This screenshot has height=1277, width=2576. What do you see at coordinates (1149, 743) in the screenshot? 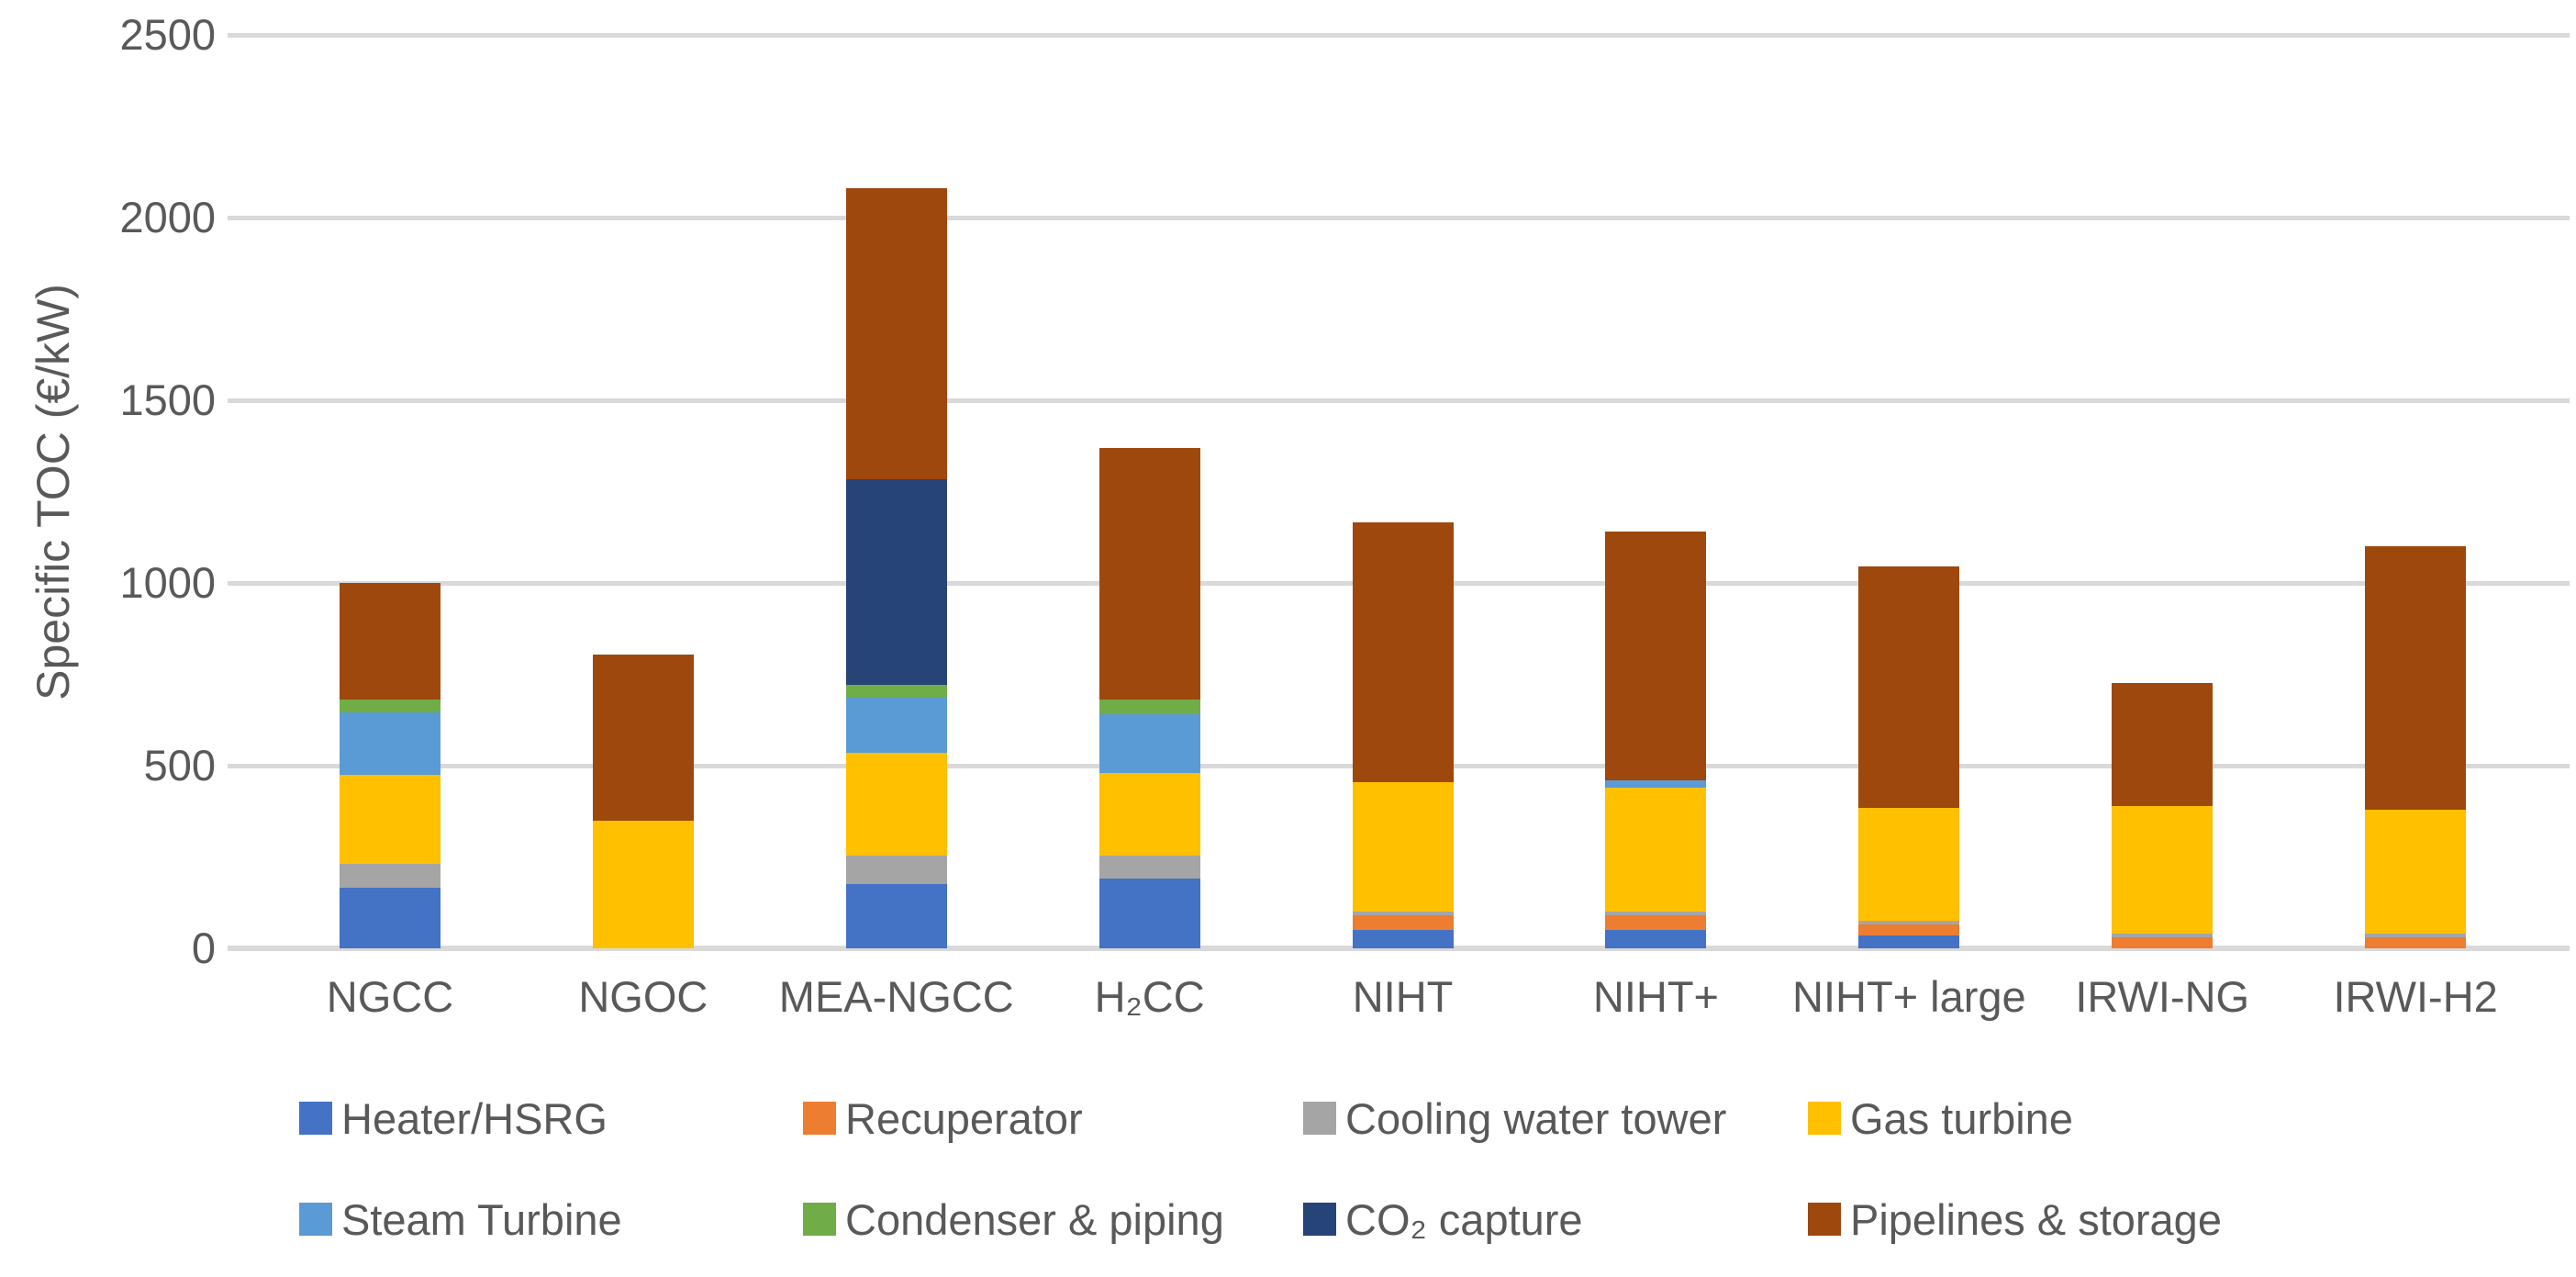
I see `bar-segment-h-cc-steam-turbine` at bounding box center [1149, 743].